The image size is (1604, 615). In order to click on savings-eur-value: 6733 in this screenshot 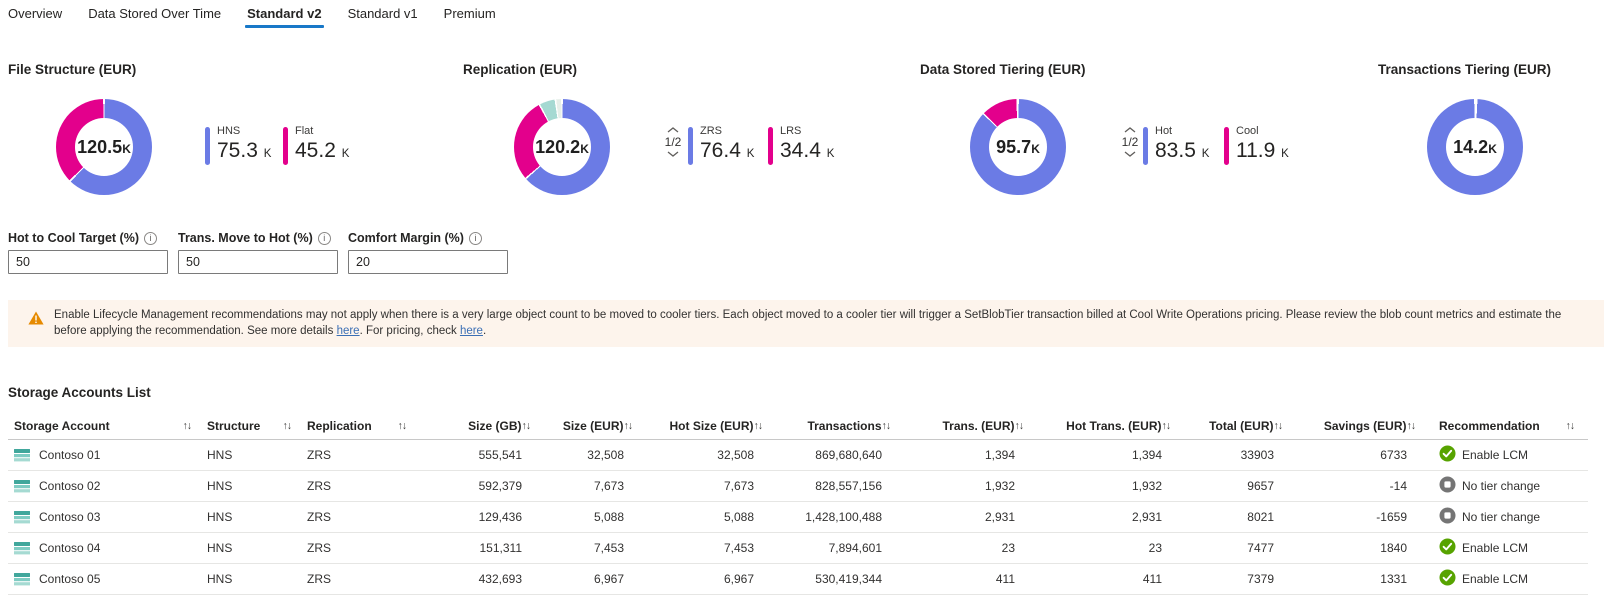, I will do `click(1393, 455)`.